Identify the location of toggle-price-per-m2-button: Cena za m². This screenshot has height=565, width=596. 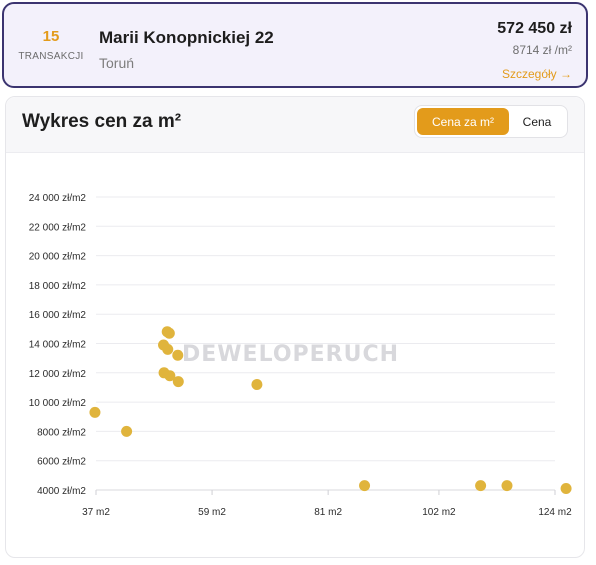
(463, 121).